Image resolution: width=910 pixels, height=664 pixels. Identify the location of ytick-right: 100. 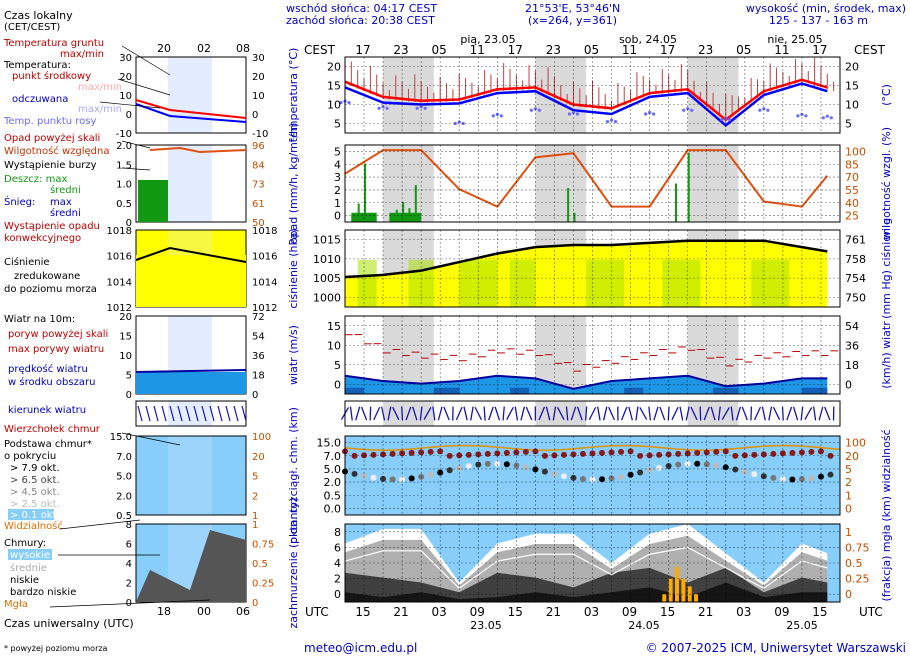
(855, 151).